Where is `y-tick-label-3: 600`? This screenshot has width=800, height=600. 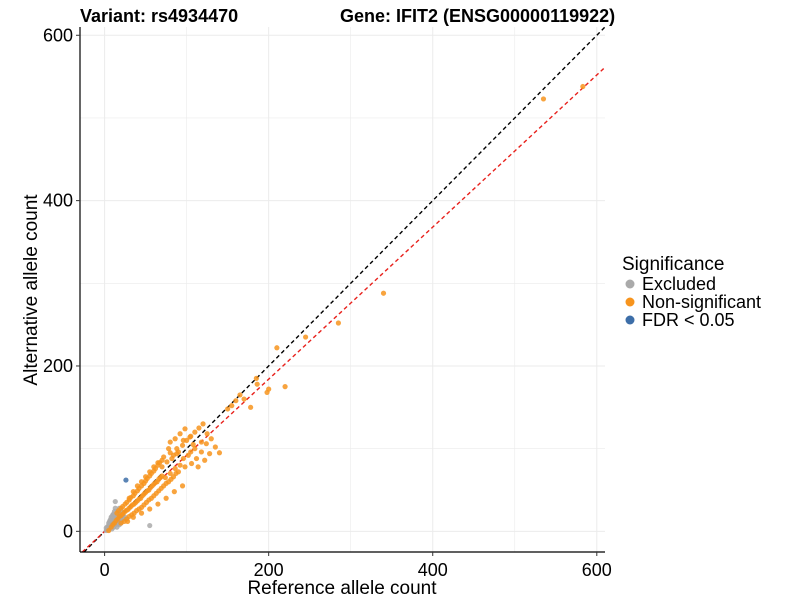
y-tick-label-3: 600 is located at coordinates (58, 35).